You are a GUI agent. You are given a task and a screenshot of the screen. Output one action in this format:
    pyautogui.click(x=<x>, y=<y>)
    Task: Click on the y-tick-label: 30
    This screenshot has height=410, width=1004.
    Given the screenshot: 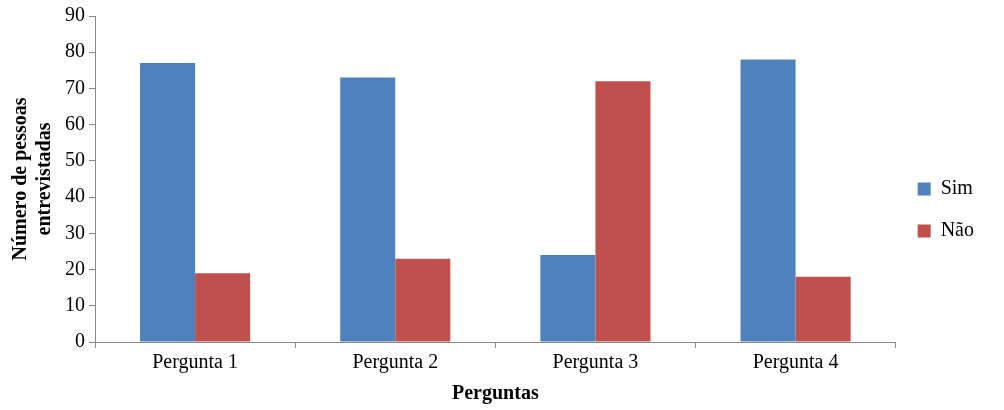 What is the action you would take?
    pyautogui.click(x=75, y=231)
    